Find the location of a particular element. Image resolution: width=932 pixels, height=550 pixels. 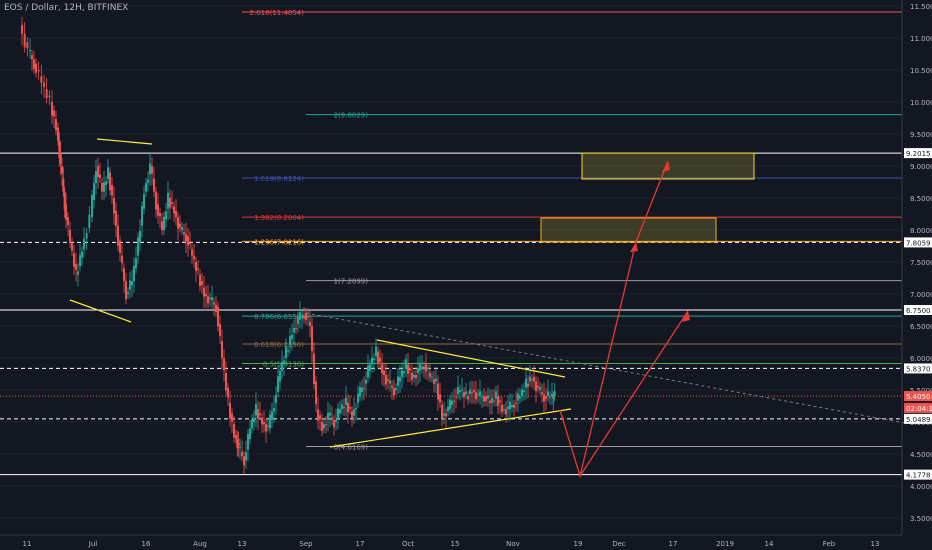

x-tick-label: 14 is located at coordinates (769, 544).